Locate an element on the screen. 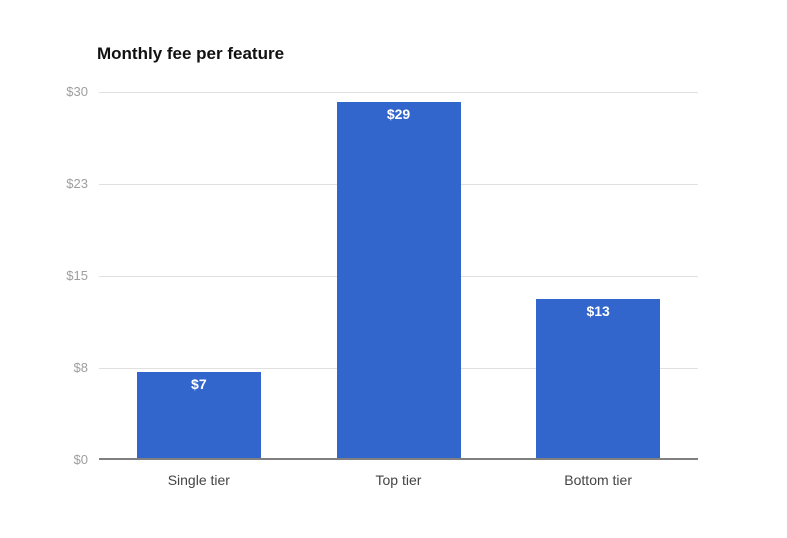 The height and width of the screenshot is (538, 787). bar-value-label: $13 is located at coordinates (598, 310).